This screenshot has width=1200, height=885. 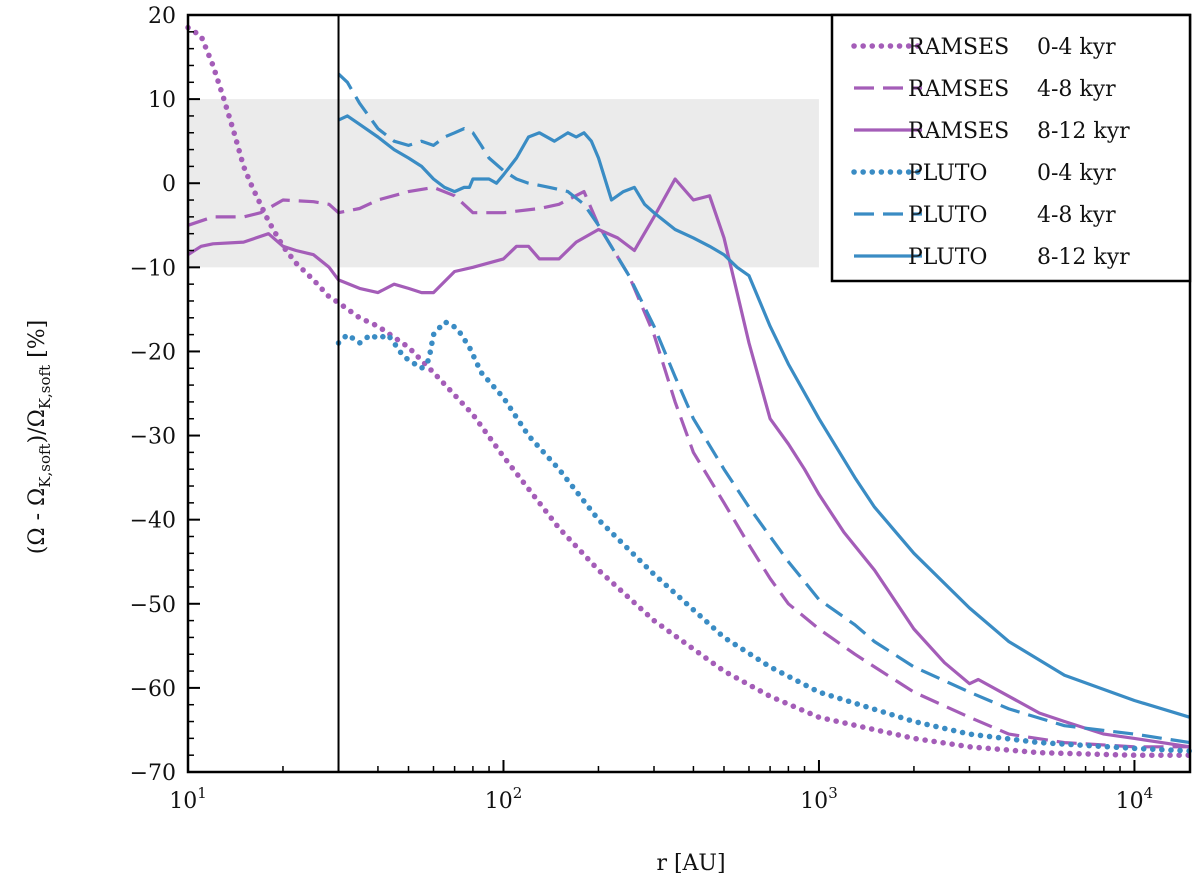 What do you see at coordinates (947, 215) in the screenshot?
I see `legend-code-4: PLUTO` at bounding box center [947, 215].